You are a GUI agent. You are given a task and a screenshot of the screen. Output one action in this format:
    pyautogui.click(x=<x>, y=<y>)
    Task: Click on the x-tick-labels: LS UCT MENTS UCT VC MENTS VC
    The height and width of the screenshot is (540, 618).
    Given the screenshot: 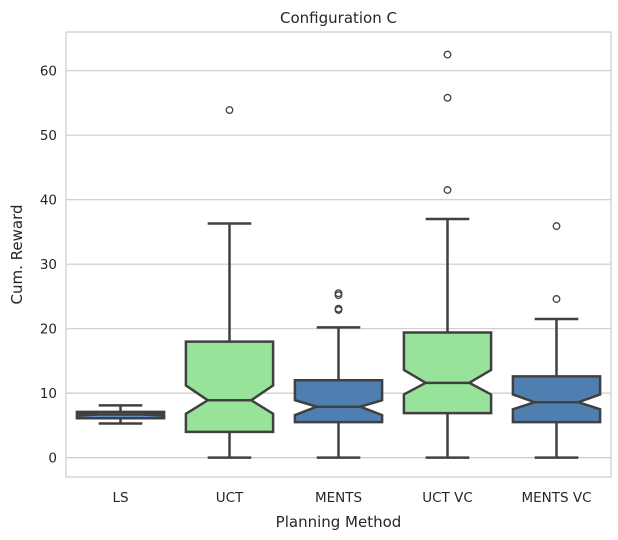 What is the action you would take?
    pyautogui.click(x=351, y=498)
    